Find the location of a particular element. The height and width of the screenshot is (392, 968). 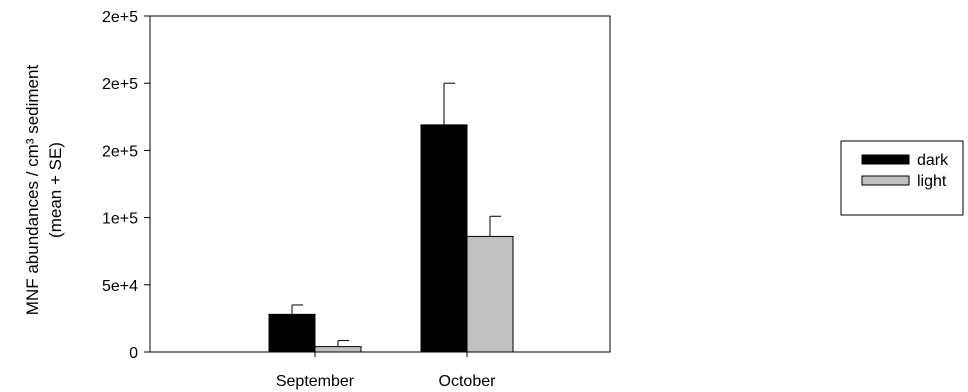

y-axis: 0 5e+4 1e+5 2e+5 2e+5 2e+5 is located at coordinates (126, 185).